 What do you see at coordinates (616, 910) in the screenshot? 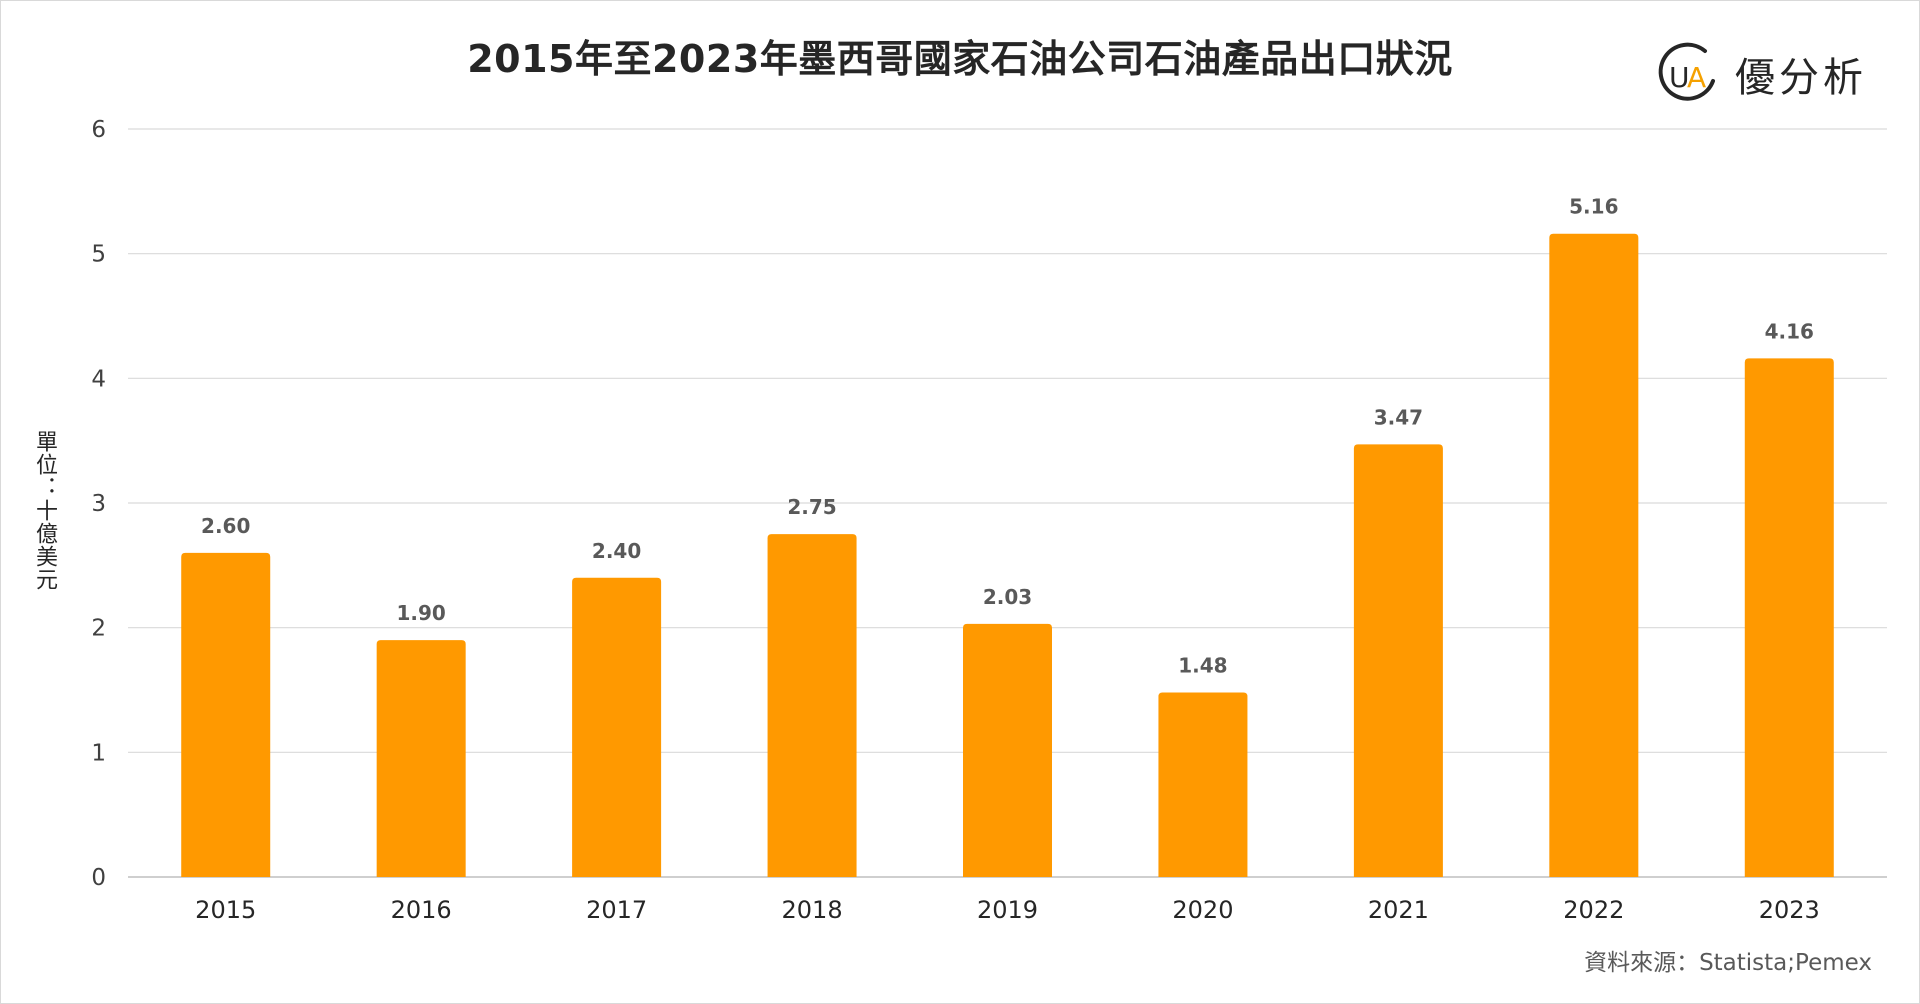
I see `x-tick-label-2017: 2017` at bounding box center [616, 910].